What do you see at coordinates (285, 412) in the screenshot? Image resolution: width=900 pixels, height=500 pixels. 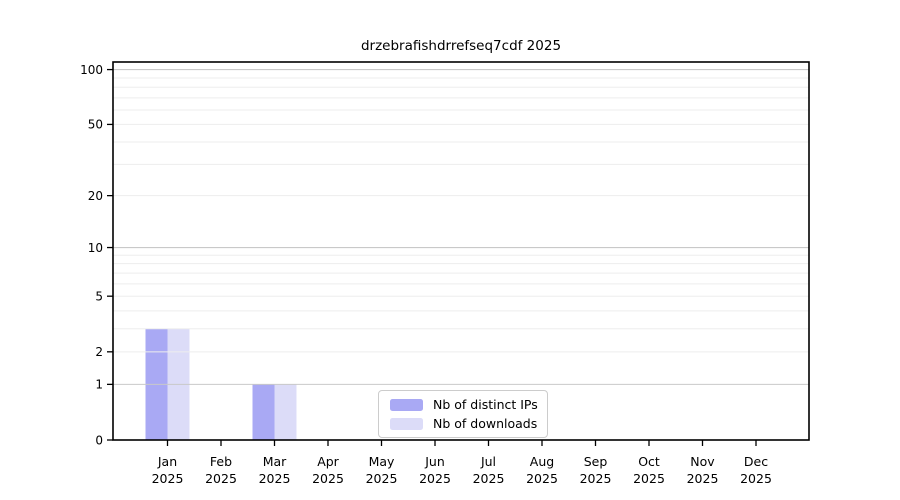 I see `bar-nb-of-downloads-mar` at bounding box center [285, 412].